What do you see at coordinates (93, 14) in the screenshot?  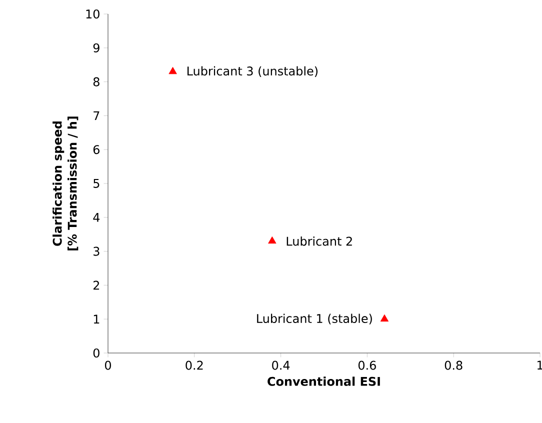 I see `y-tick-label: 10` at bounding box center [93, 14].